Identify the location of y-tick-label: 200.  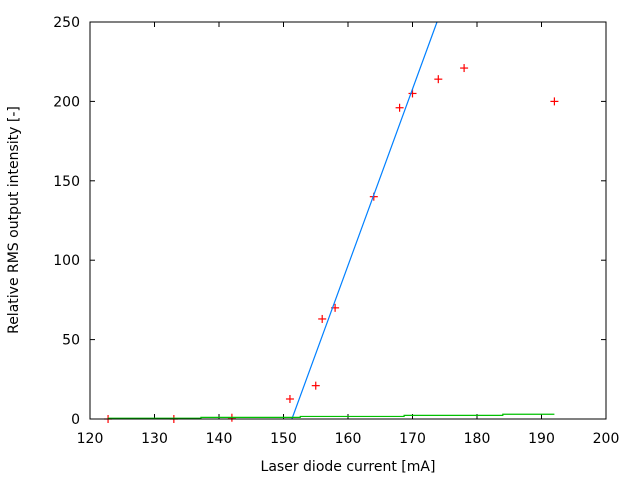
(66, 102).